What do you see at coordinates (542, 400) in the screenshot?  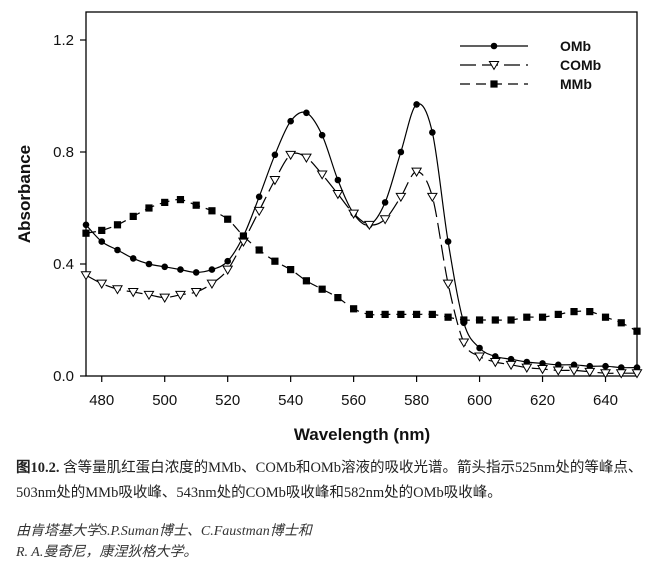 I see `x-tick-label: 620` at bounding box center [542, 400].